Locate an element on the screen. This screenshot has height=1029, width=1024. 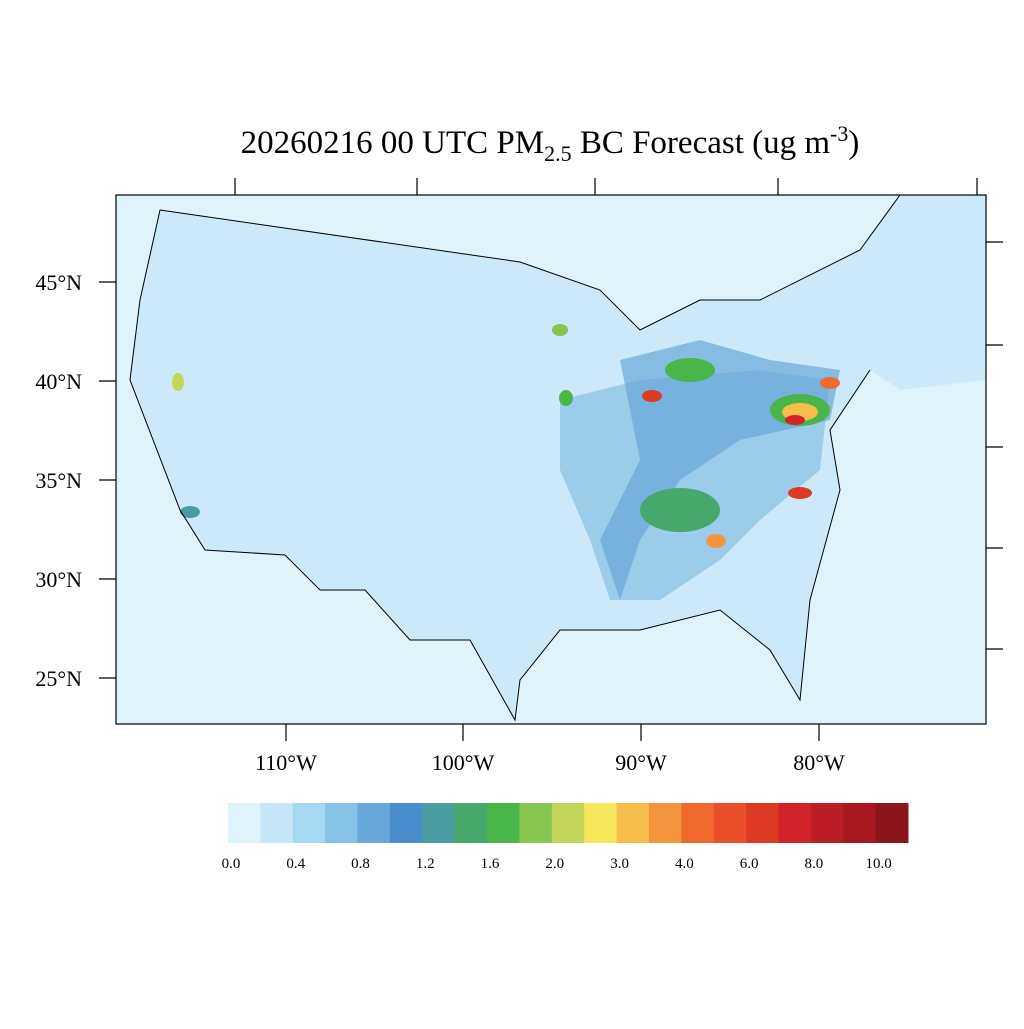
latitude-label: 40°N is located at coordinates (58, 381).